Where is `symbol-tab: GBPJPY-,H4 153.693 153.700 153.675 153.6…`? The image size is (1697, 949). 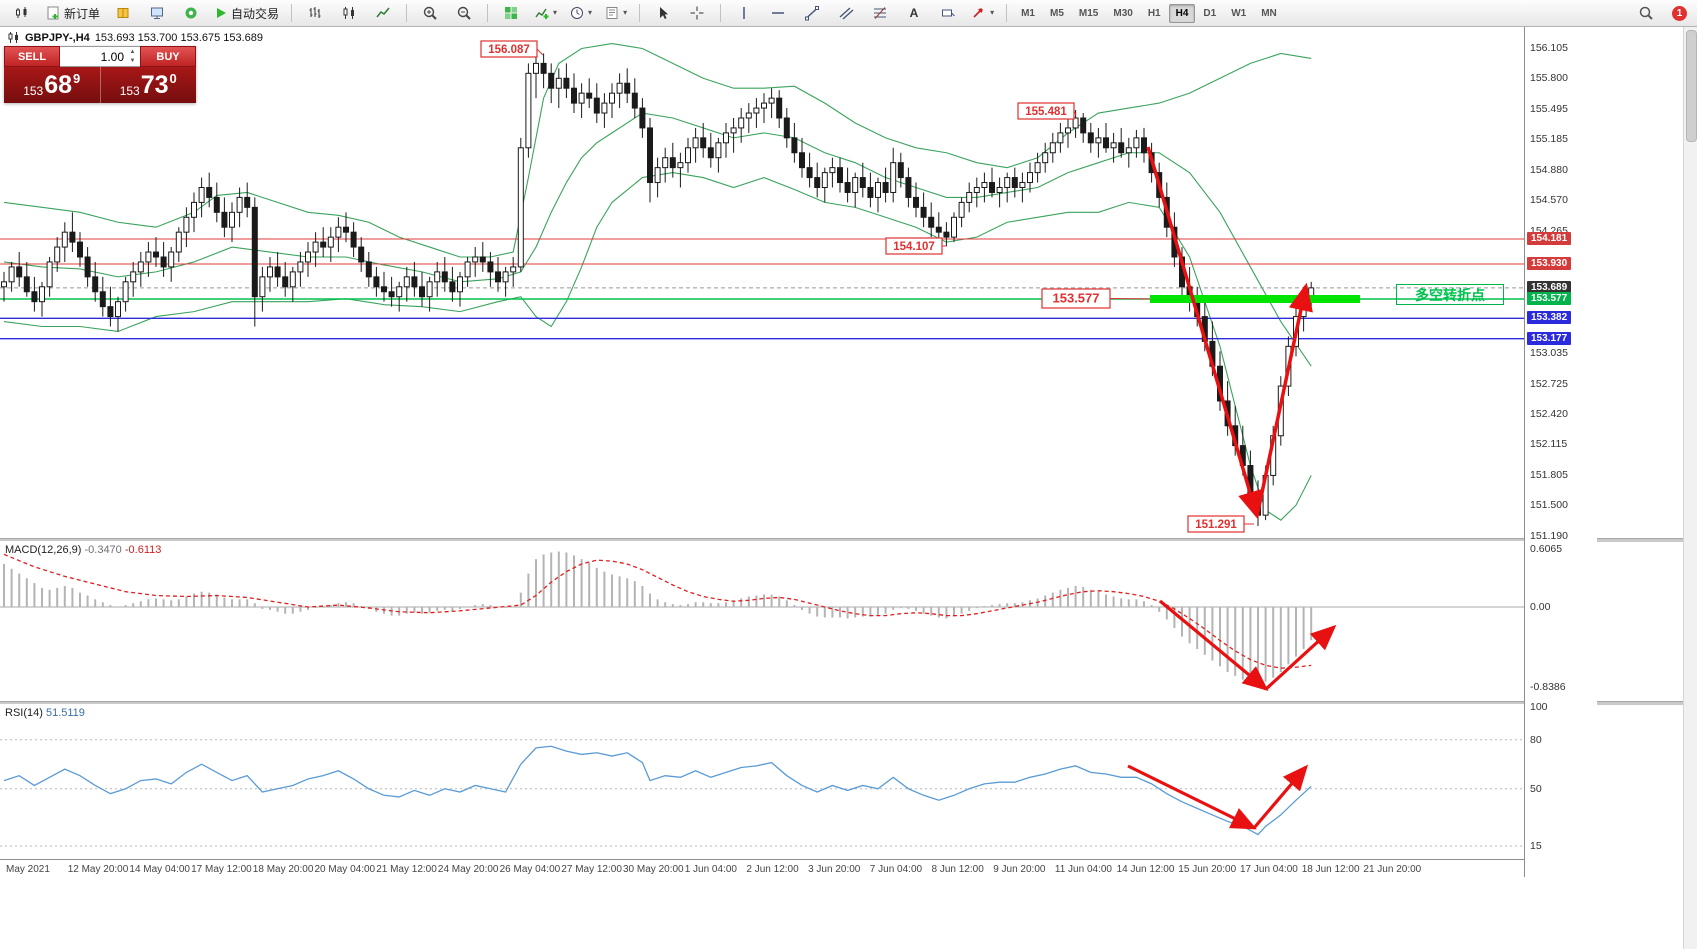
symbol-tab: GBPJPY-,H4 153.693 153.700 153.675 153.6… is located at coordinates (135, 37).